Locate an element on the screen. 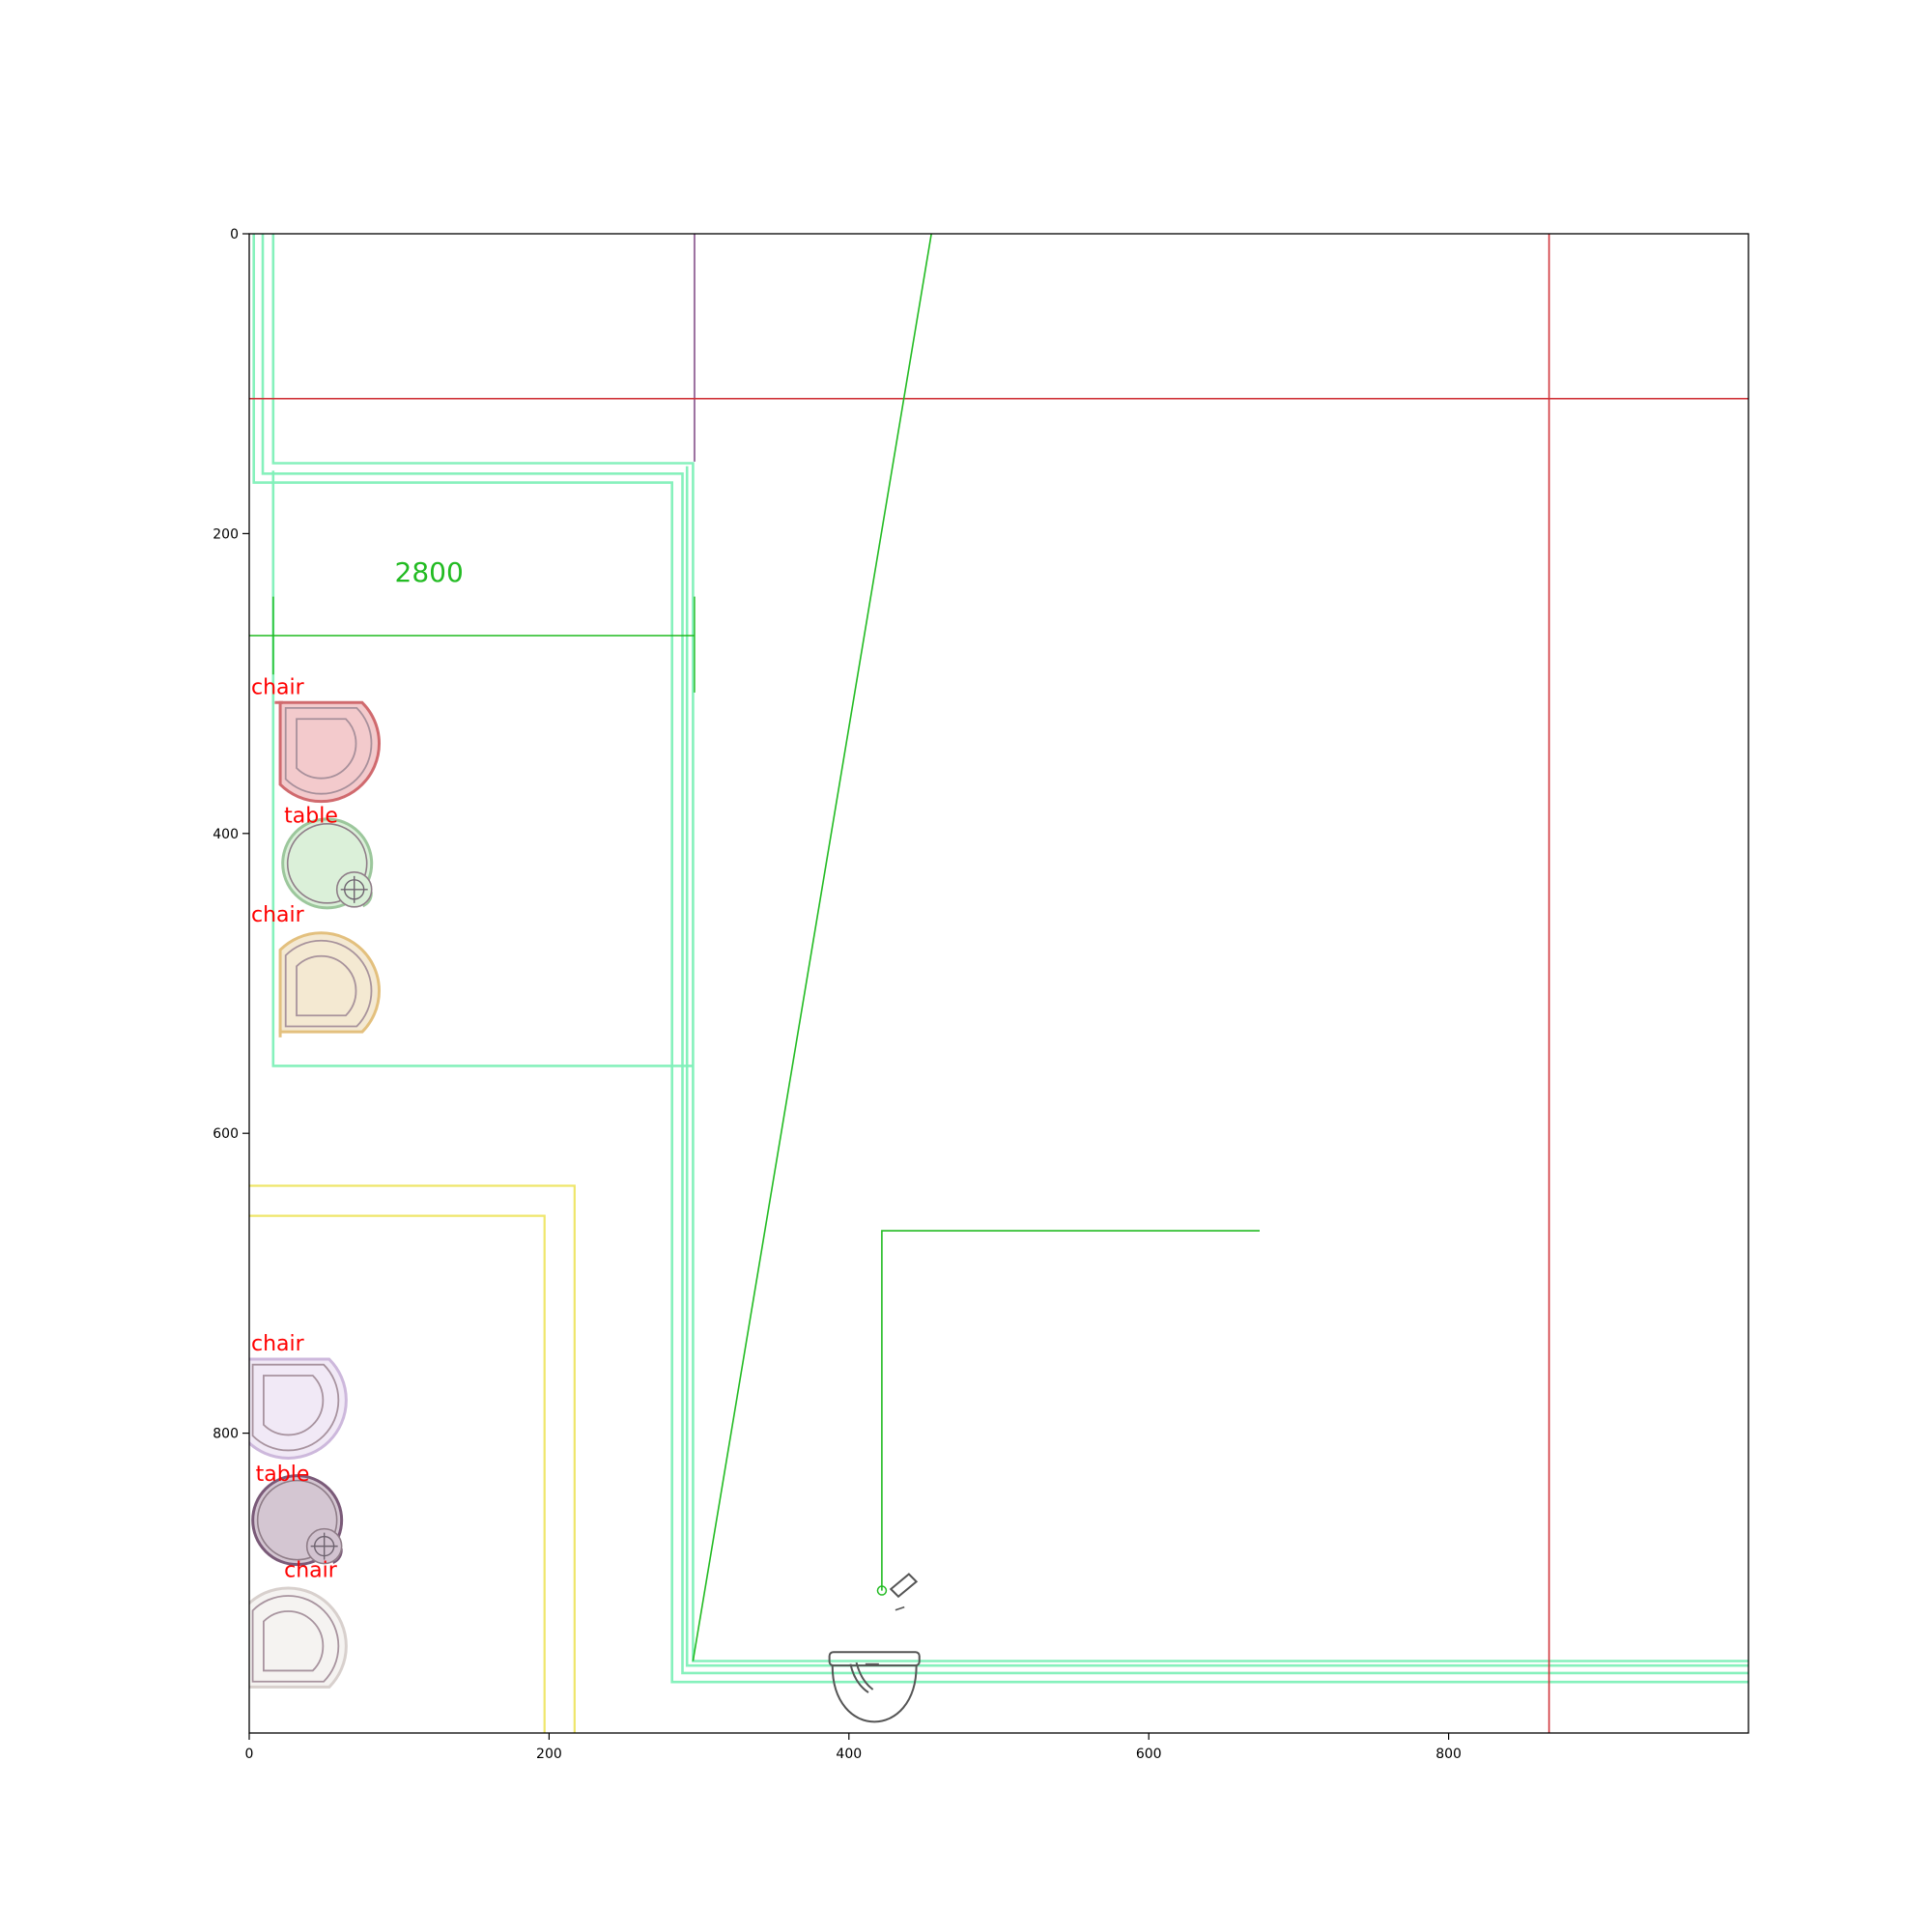 This screenshot has width=1932, height=1932. y-tick-label: 200 is located at coordinates (226, 534).